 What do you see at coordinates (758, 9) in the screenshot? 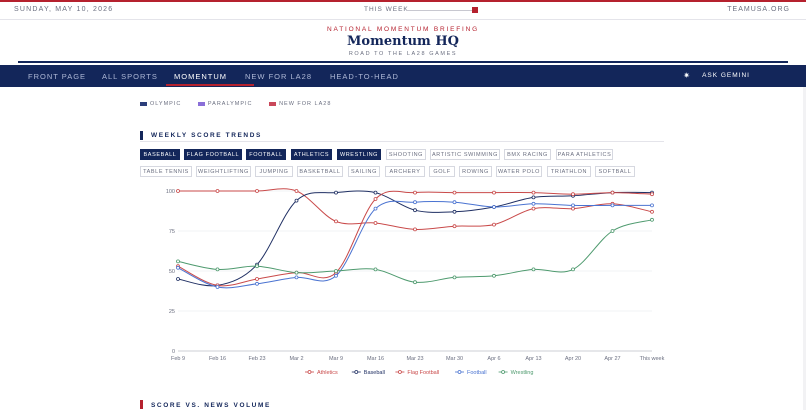
I see `site-link: TEAMUSA.ORG` at bounding box center [758, 9].